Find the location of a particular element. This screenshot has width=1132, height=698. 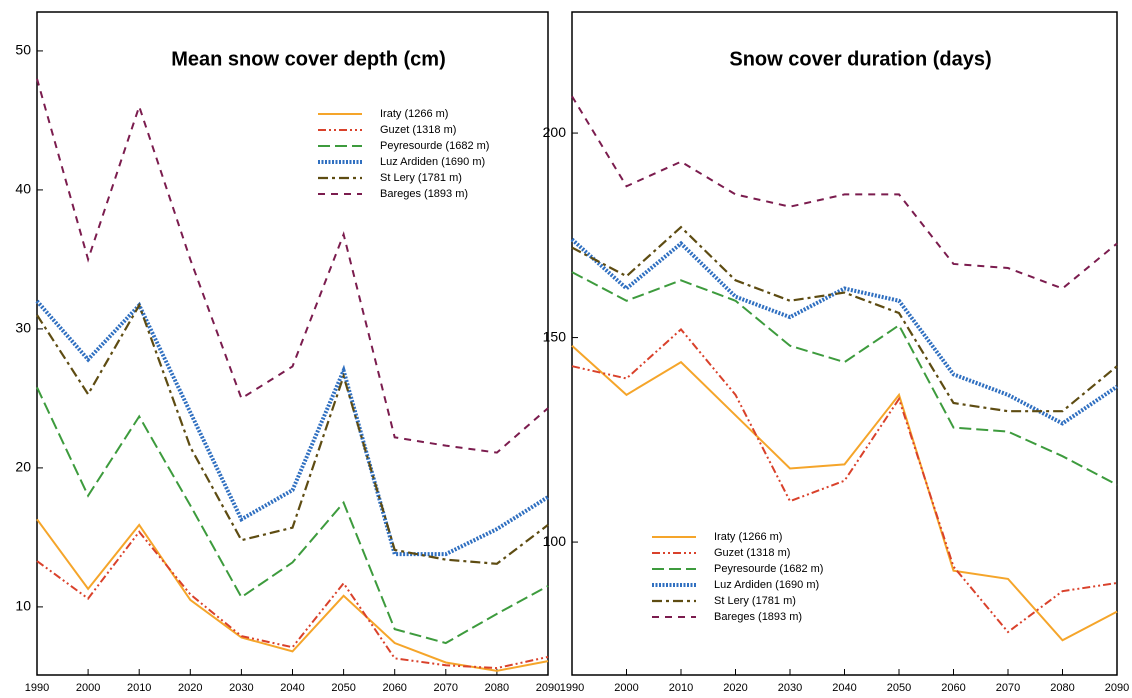

y-tick-label: 50 is located at coordinates (23, 50).